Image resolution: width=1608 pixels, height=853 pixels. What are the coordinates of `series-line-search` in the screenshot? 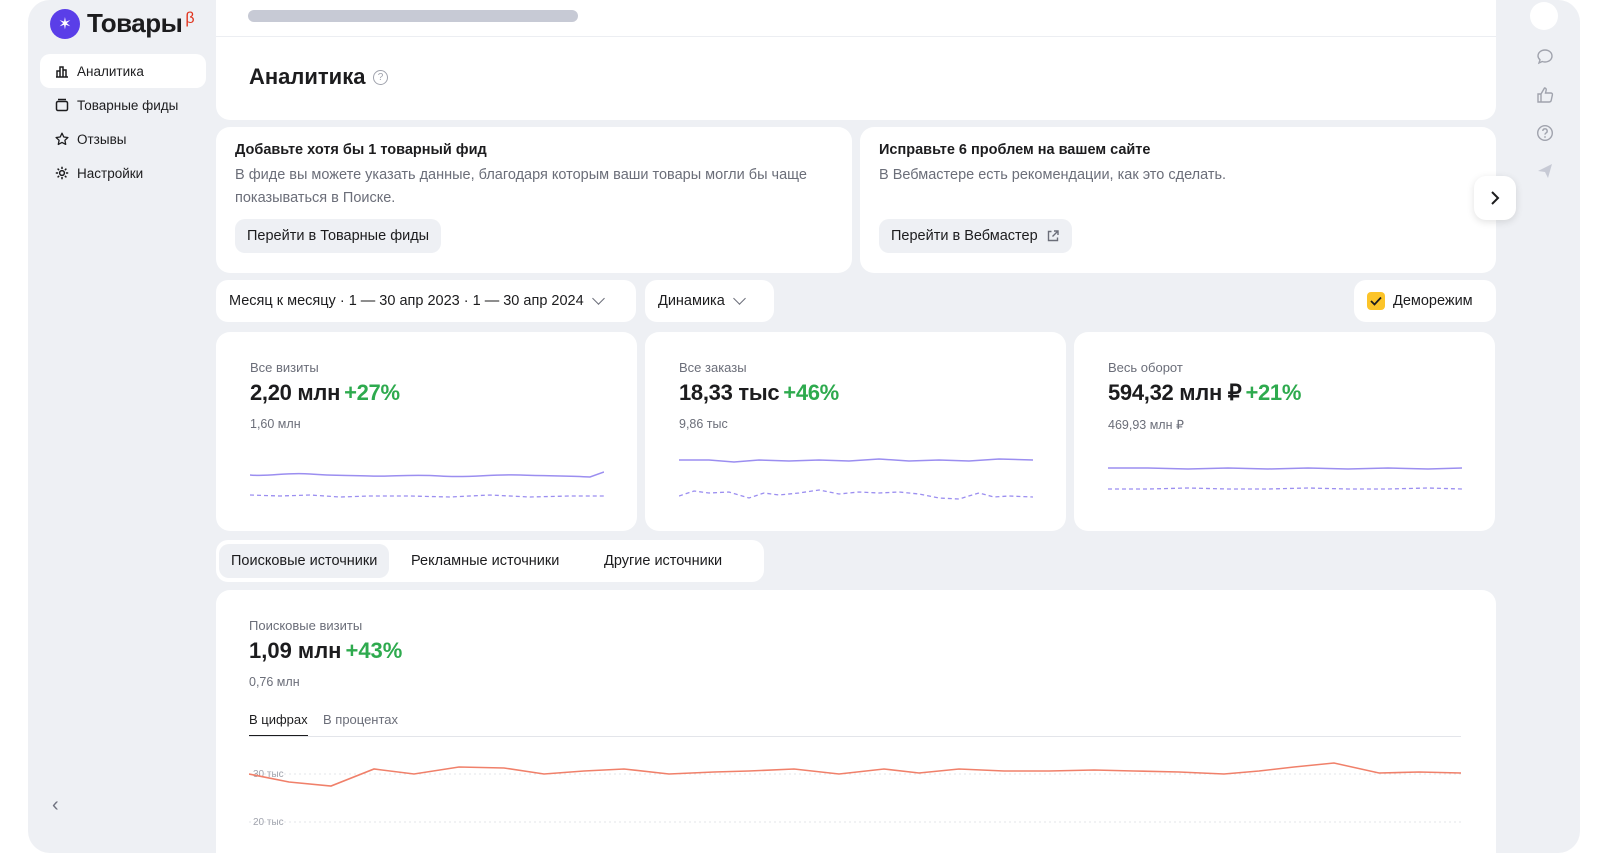 It's located at (855, 774).